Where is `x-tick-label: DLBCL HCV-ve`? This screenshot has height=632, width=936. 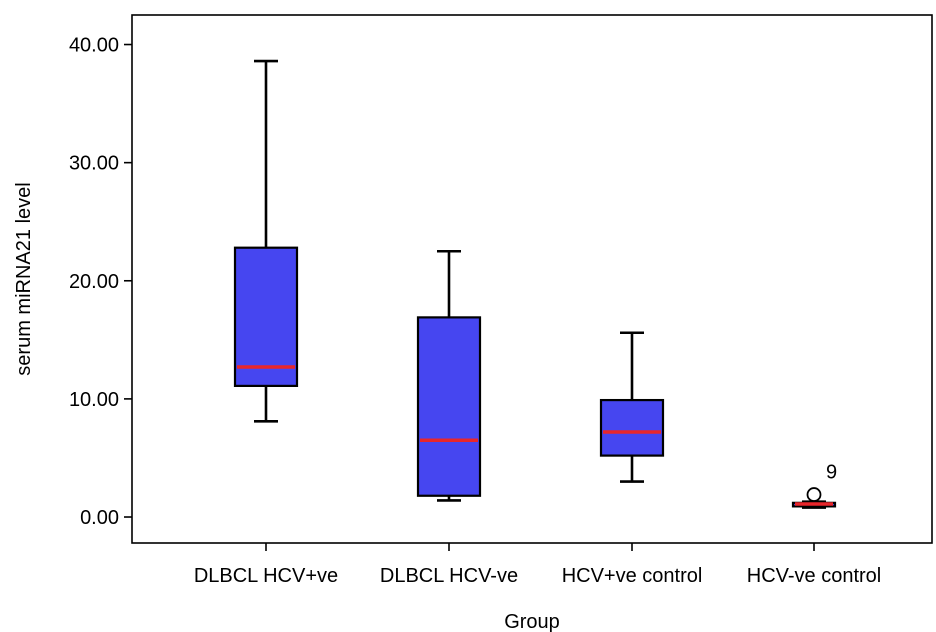 x-tick-label: DLBCL HCV-ve is located at coordinates (449, 576).